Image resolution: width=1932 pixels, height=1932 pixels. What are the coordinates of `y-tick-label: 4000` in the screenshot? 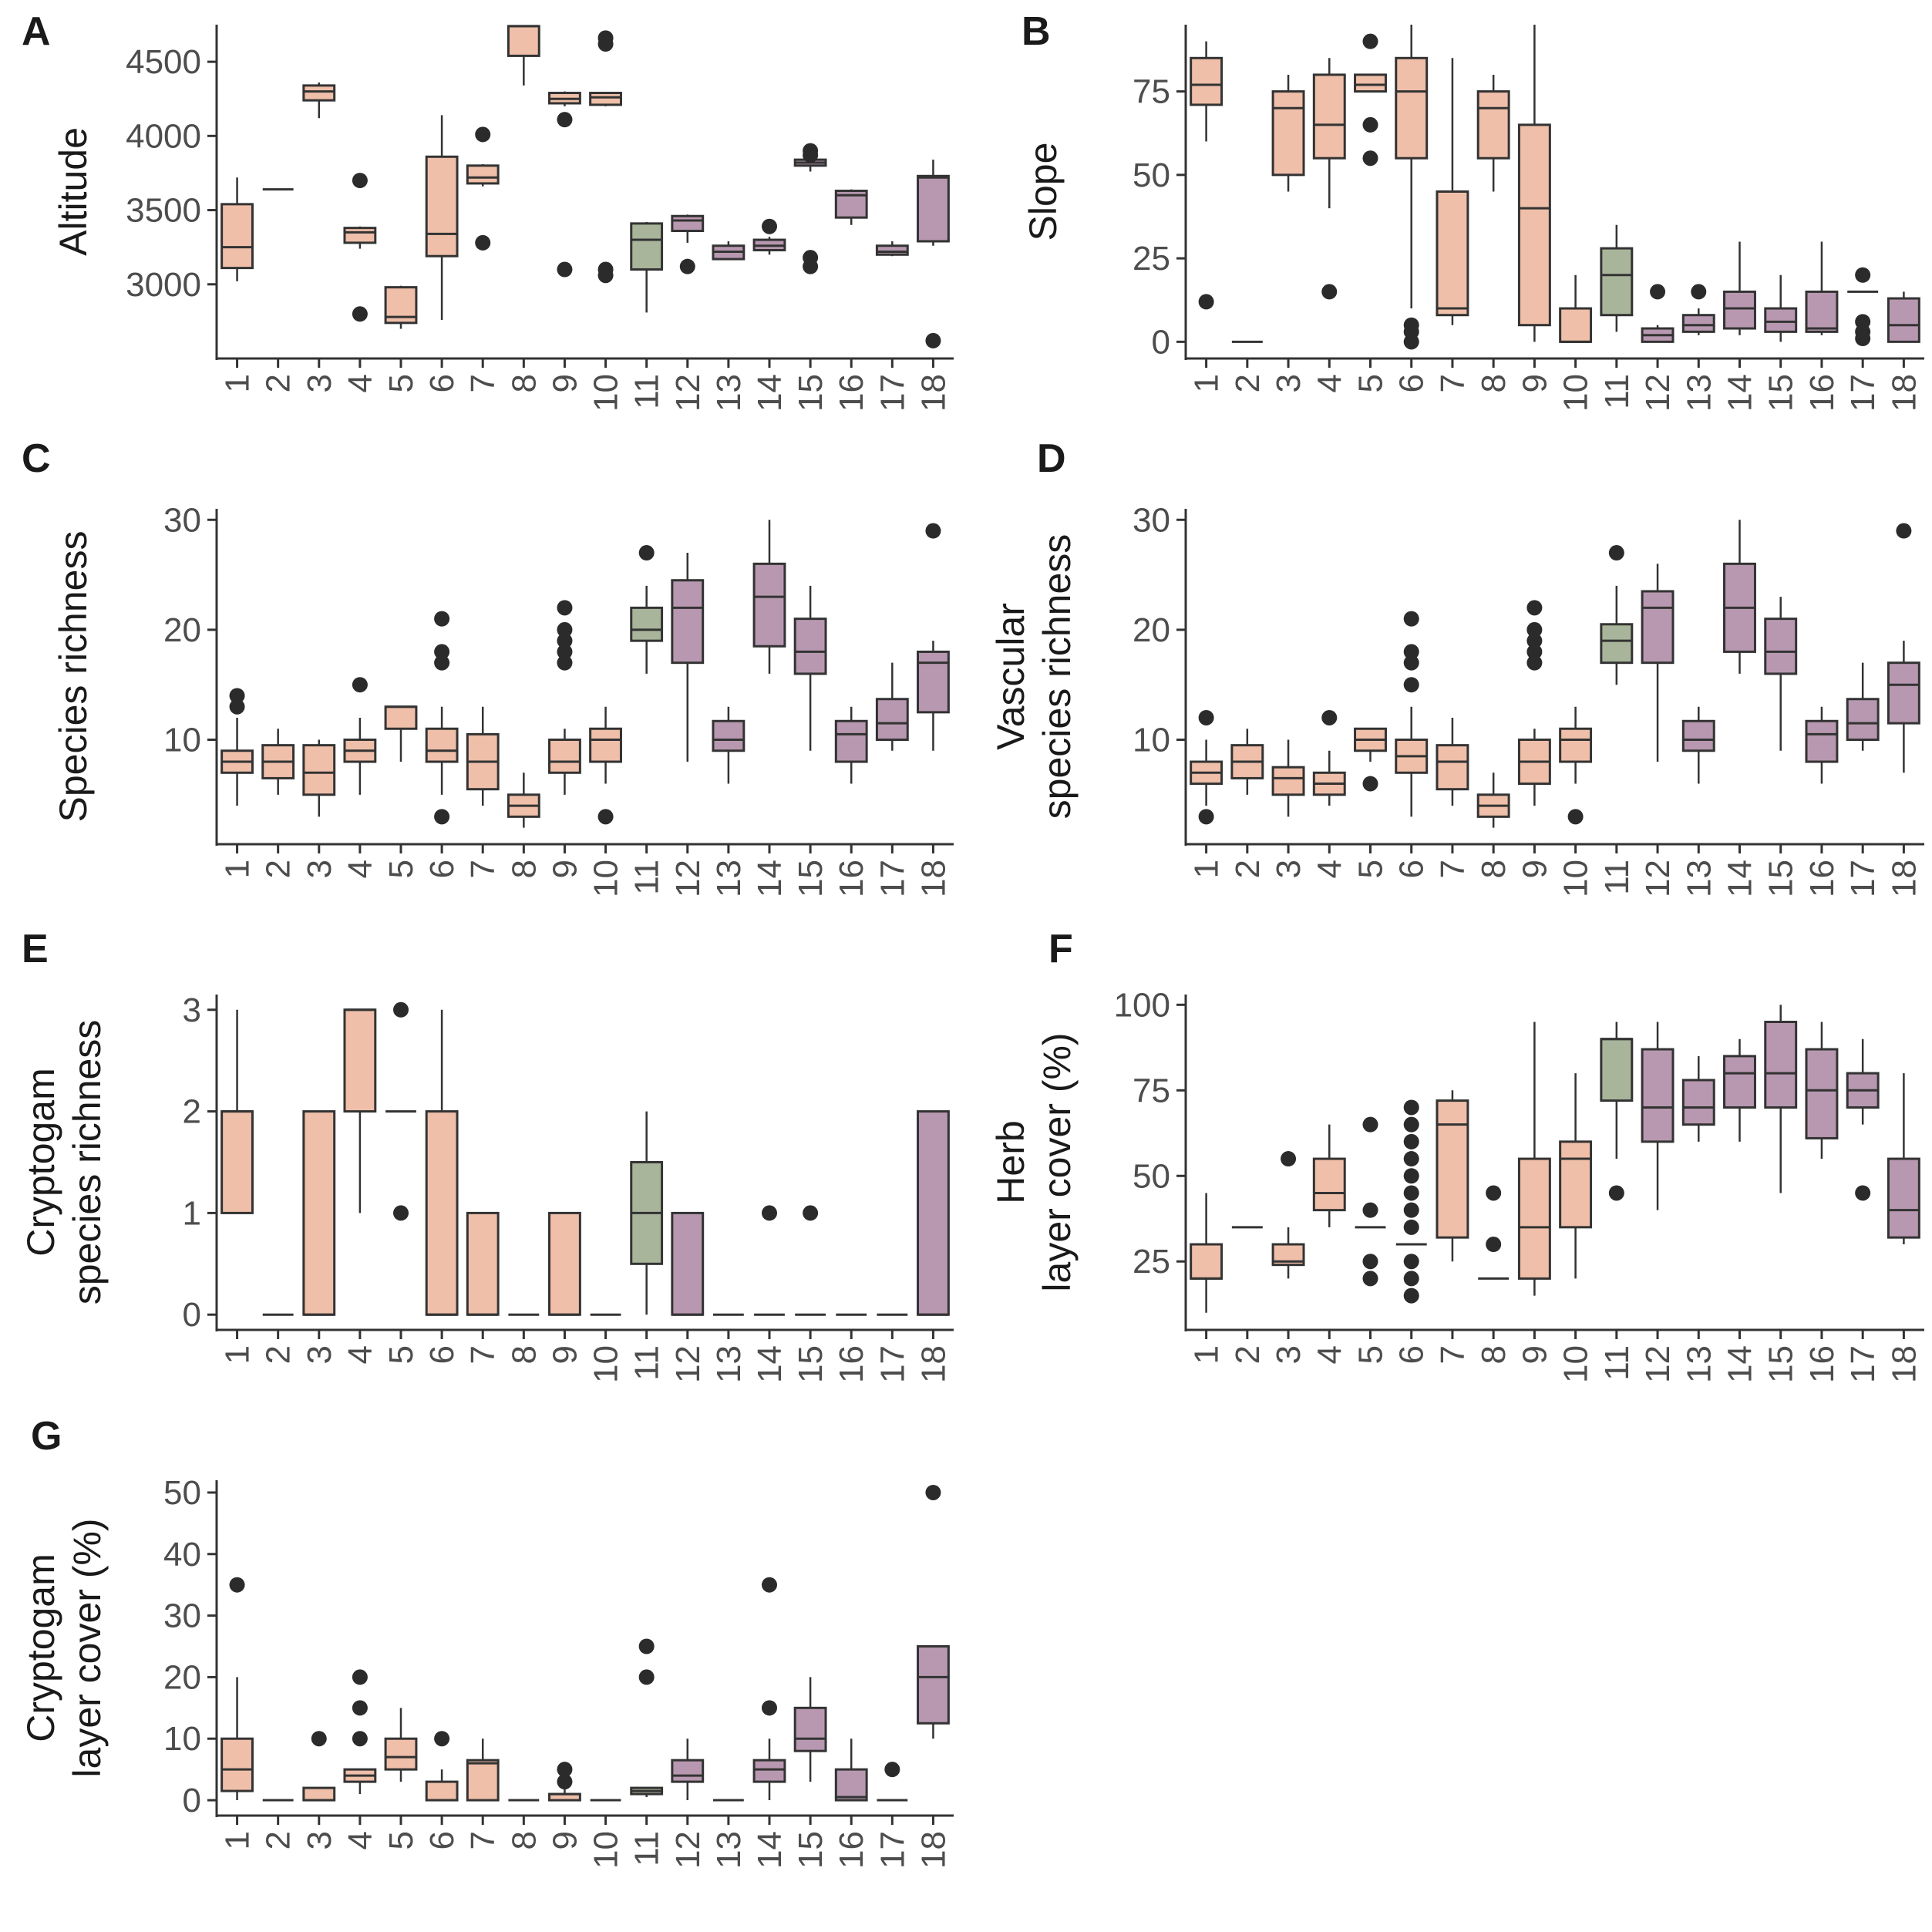 It's located at (163, 136).